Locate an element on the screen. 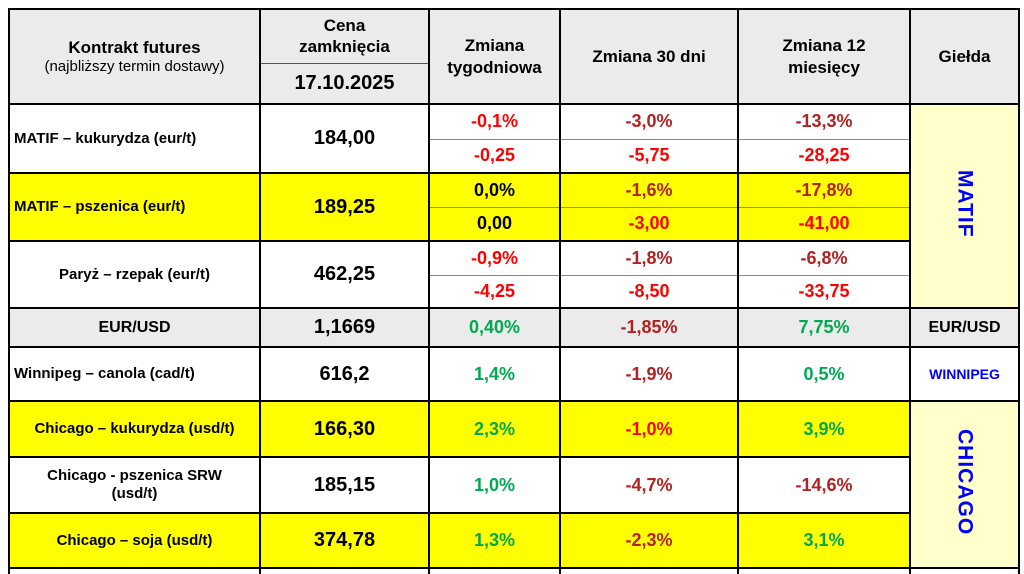 The image size is (1024, 574). change12-pct-cell: -14,6% is located at coordinates (824, 484).